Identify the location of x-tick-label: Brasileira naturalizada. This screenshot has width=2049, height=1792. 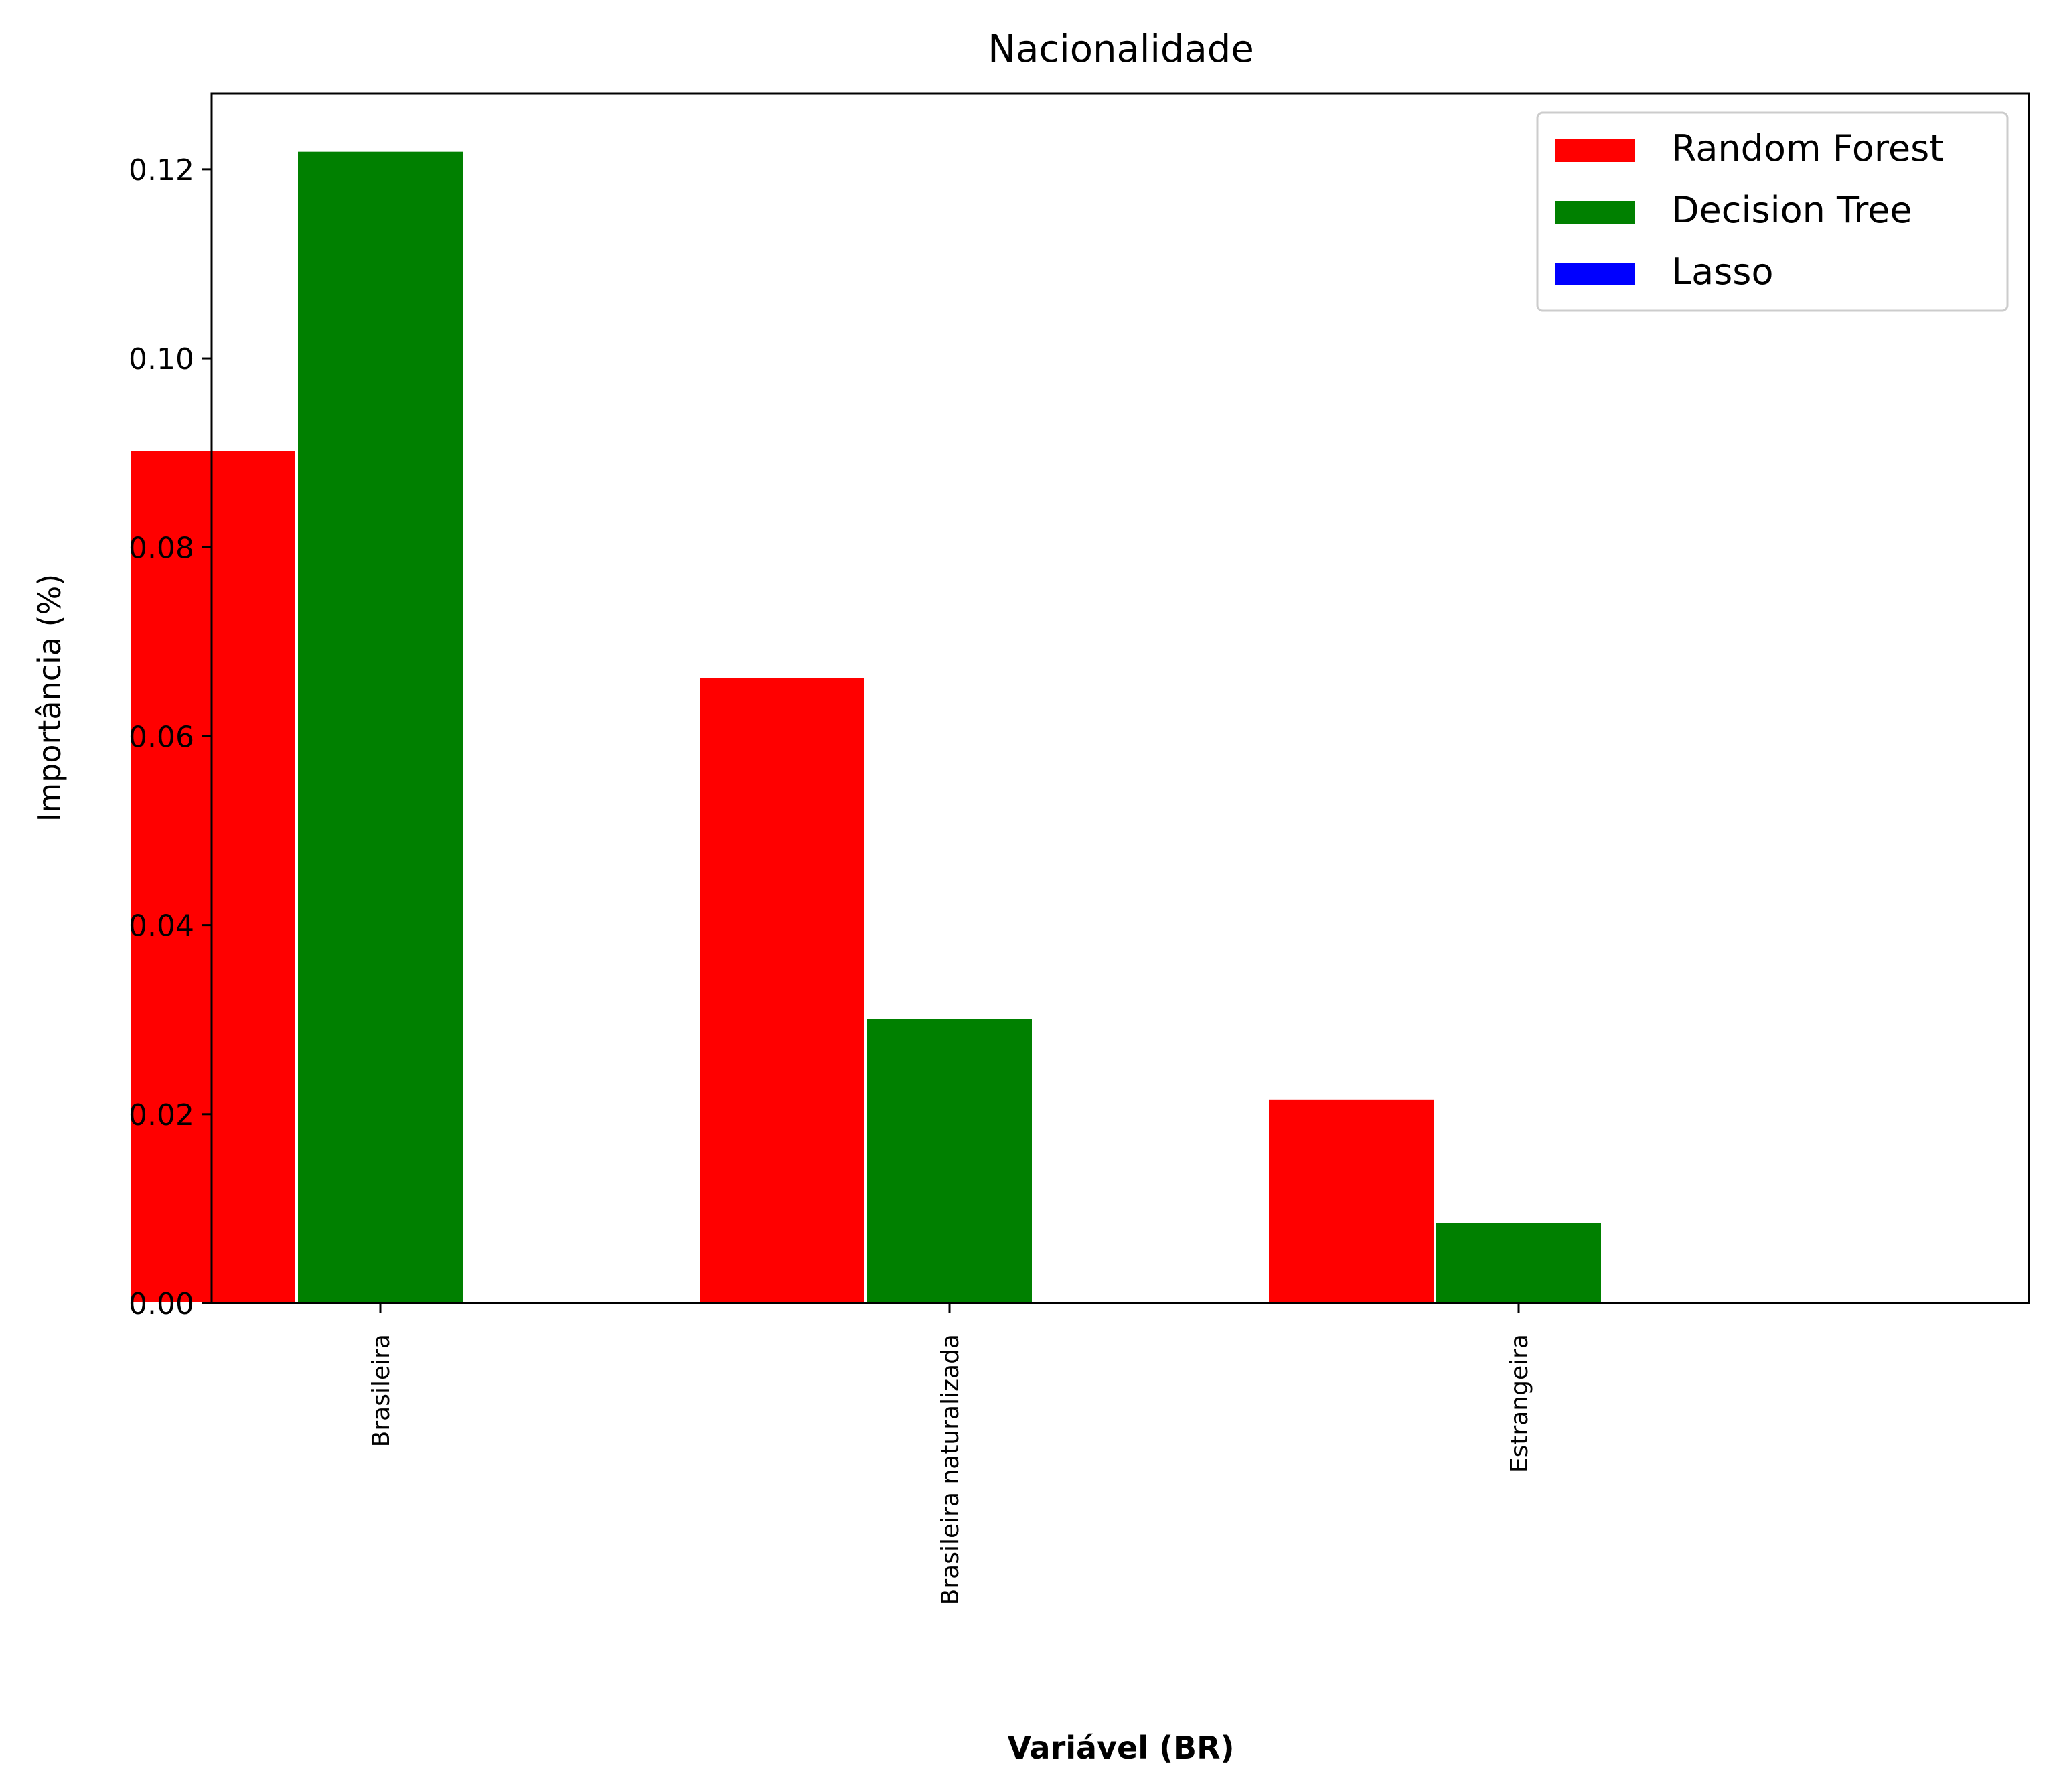
(950, 1469).